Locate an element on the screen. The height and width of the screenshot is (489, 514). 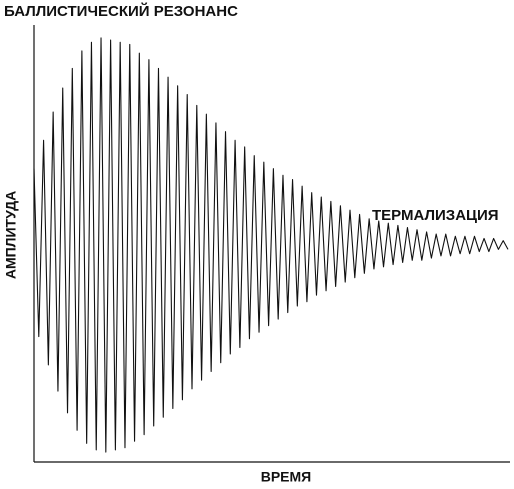
x-axis-label: ВРЕМЯ is located at coordinates (286, 477).